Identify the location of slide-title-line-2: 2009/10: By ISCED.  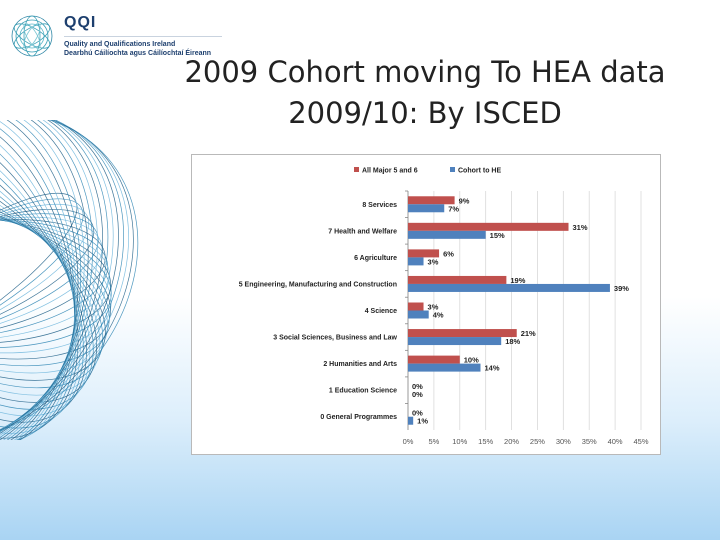
(425, 113).